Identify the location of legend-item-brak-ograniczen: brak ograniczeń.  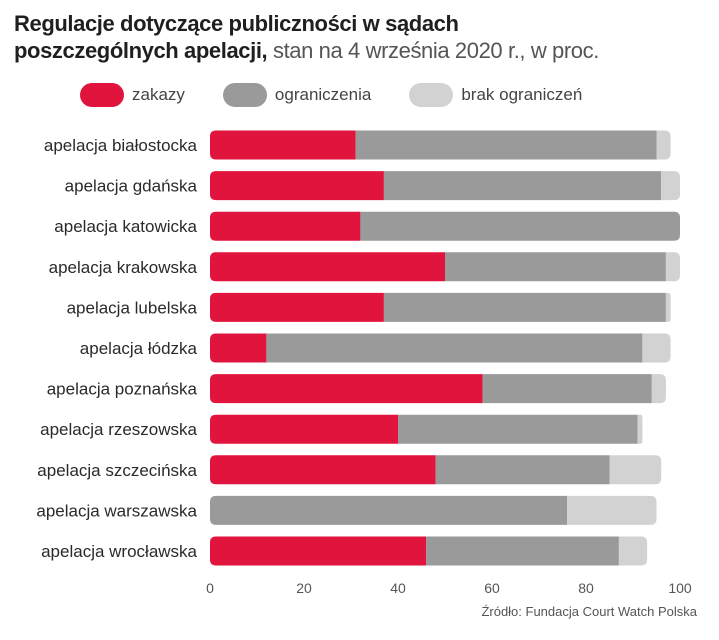
(495, 95).